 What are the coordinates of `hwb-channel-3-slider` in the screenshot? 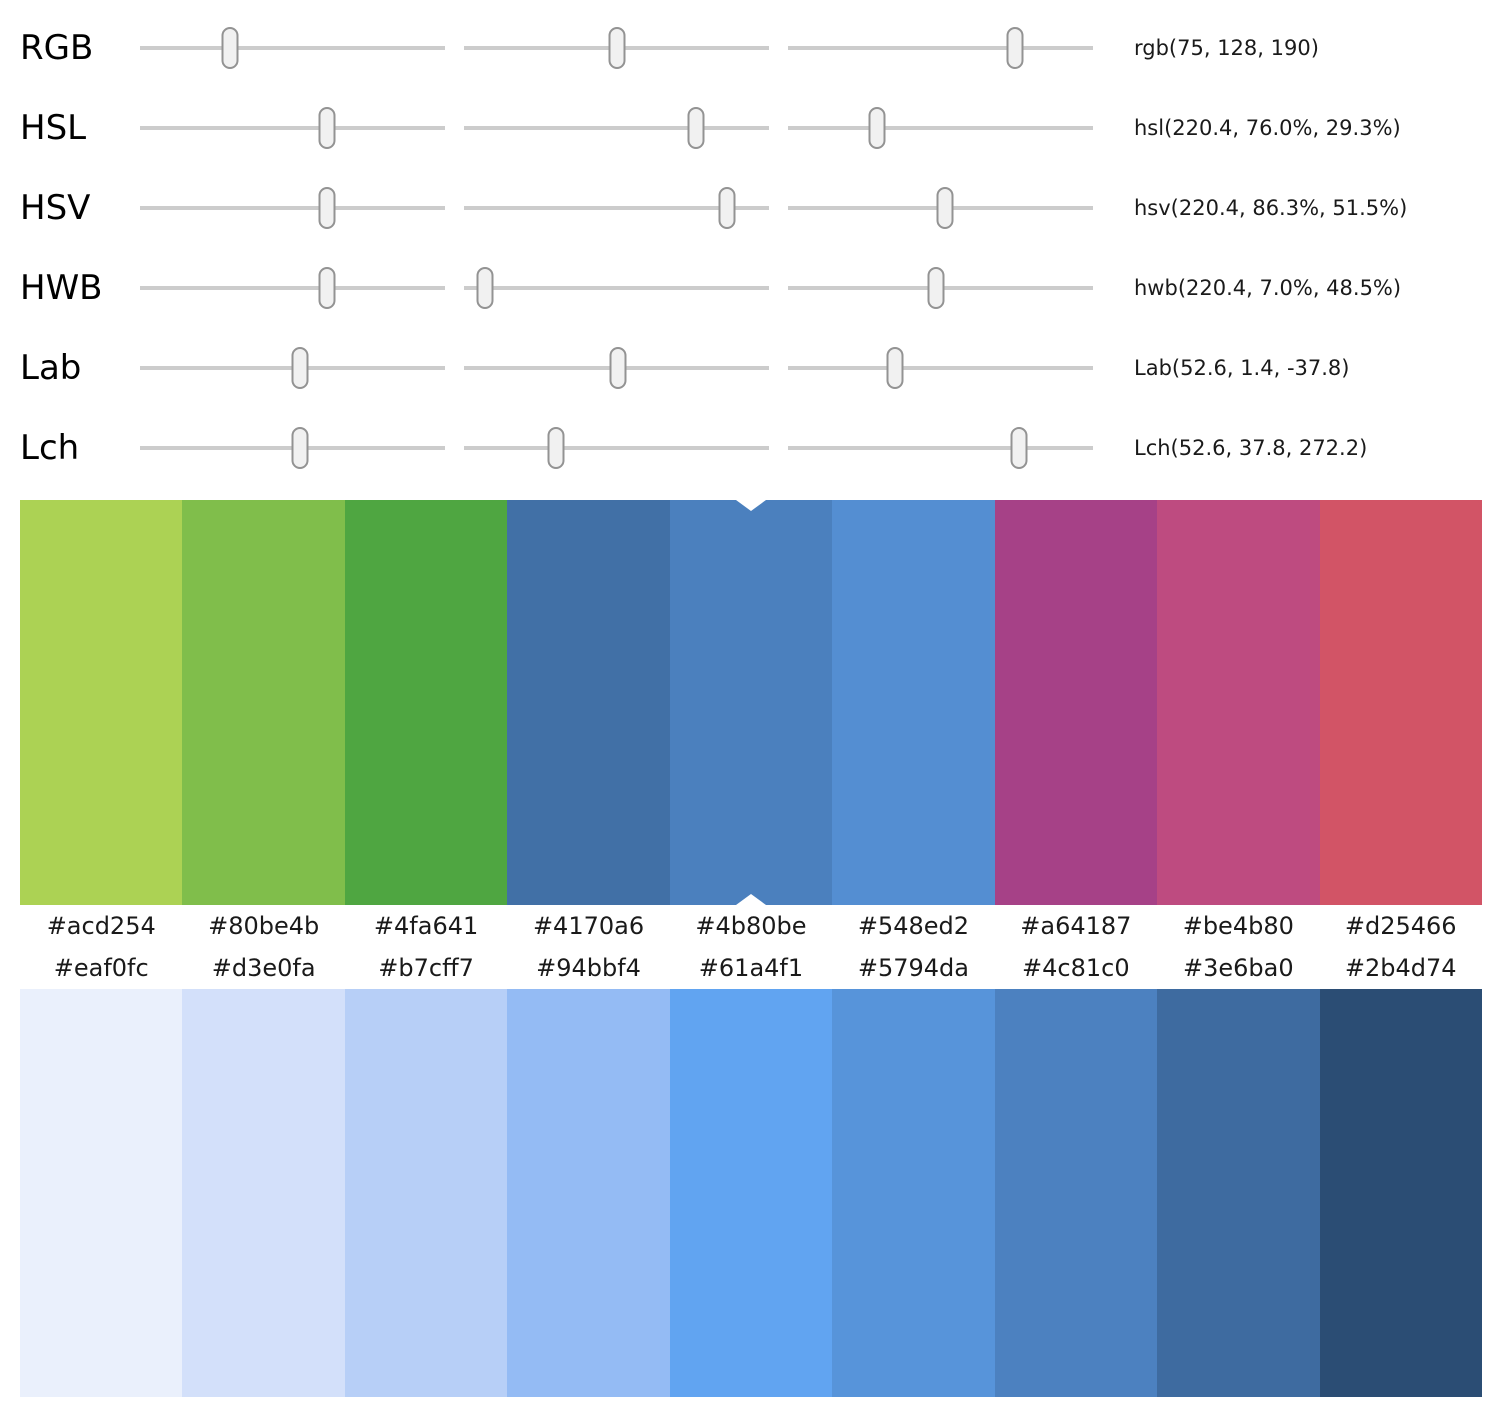 It's located at (940, 288).